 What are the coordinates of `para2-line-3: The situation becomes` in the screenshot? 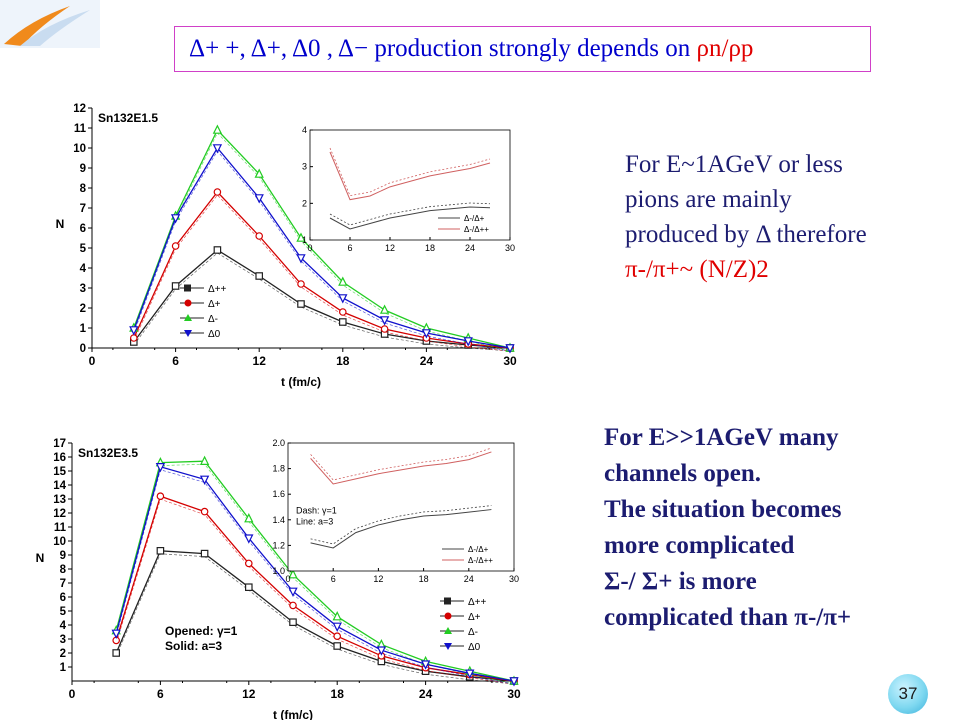 It's located at (723, 509).